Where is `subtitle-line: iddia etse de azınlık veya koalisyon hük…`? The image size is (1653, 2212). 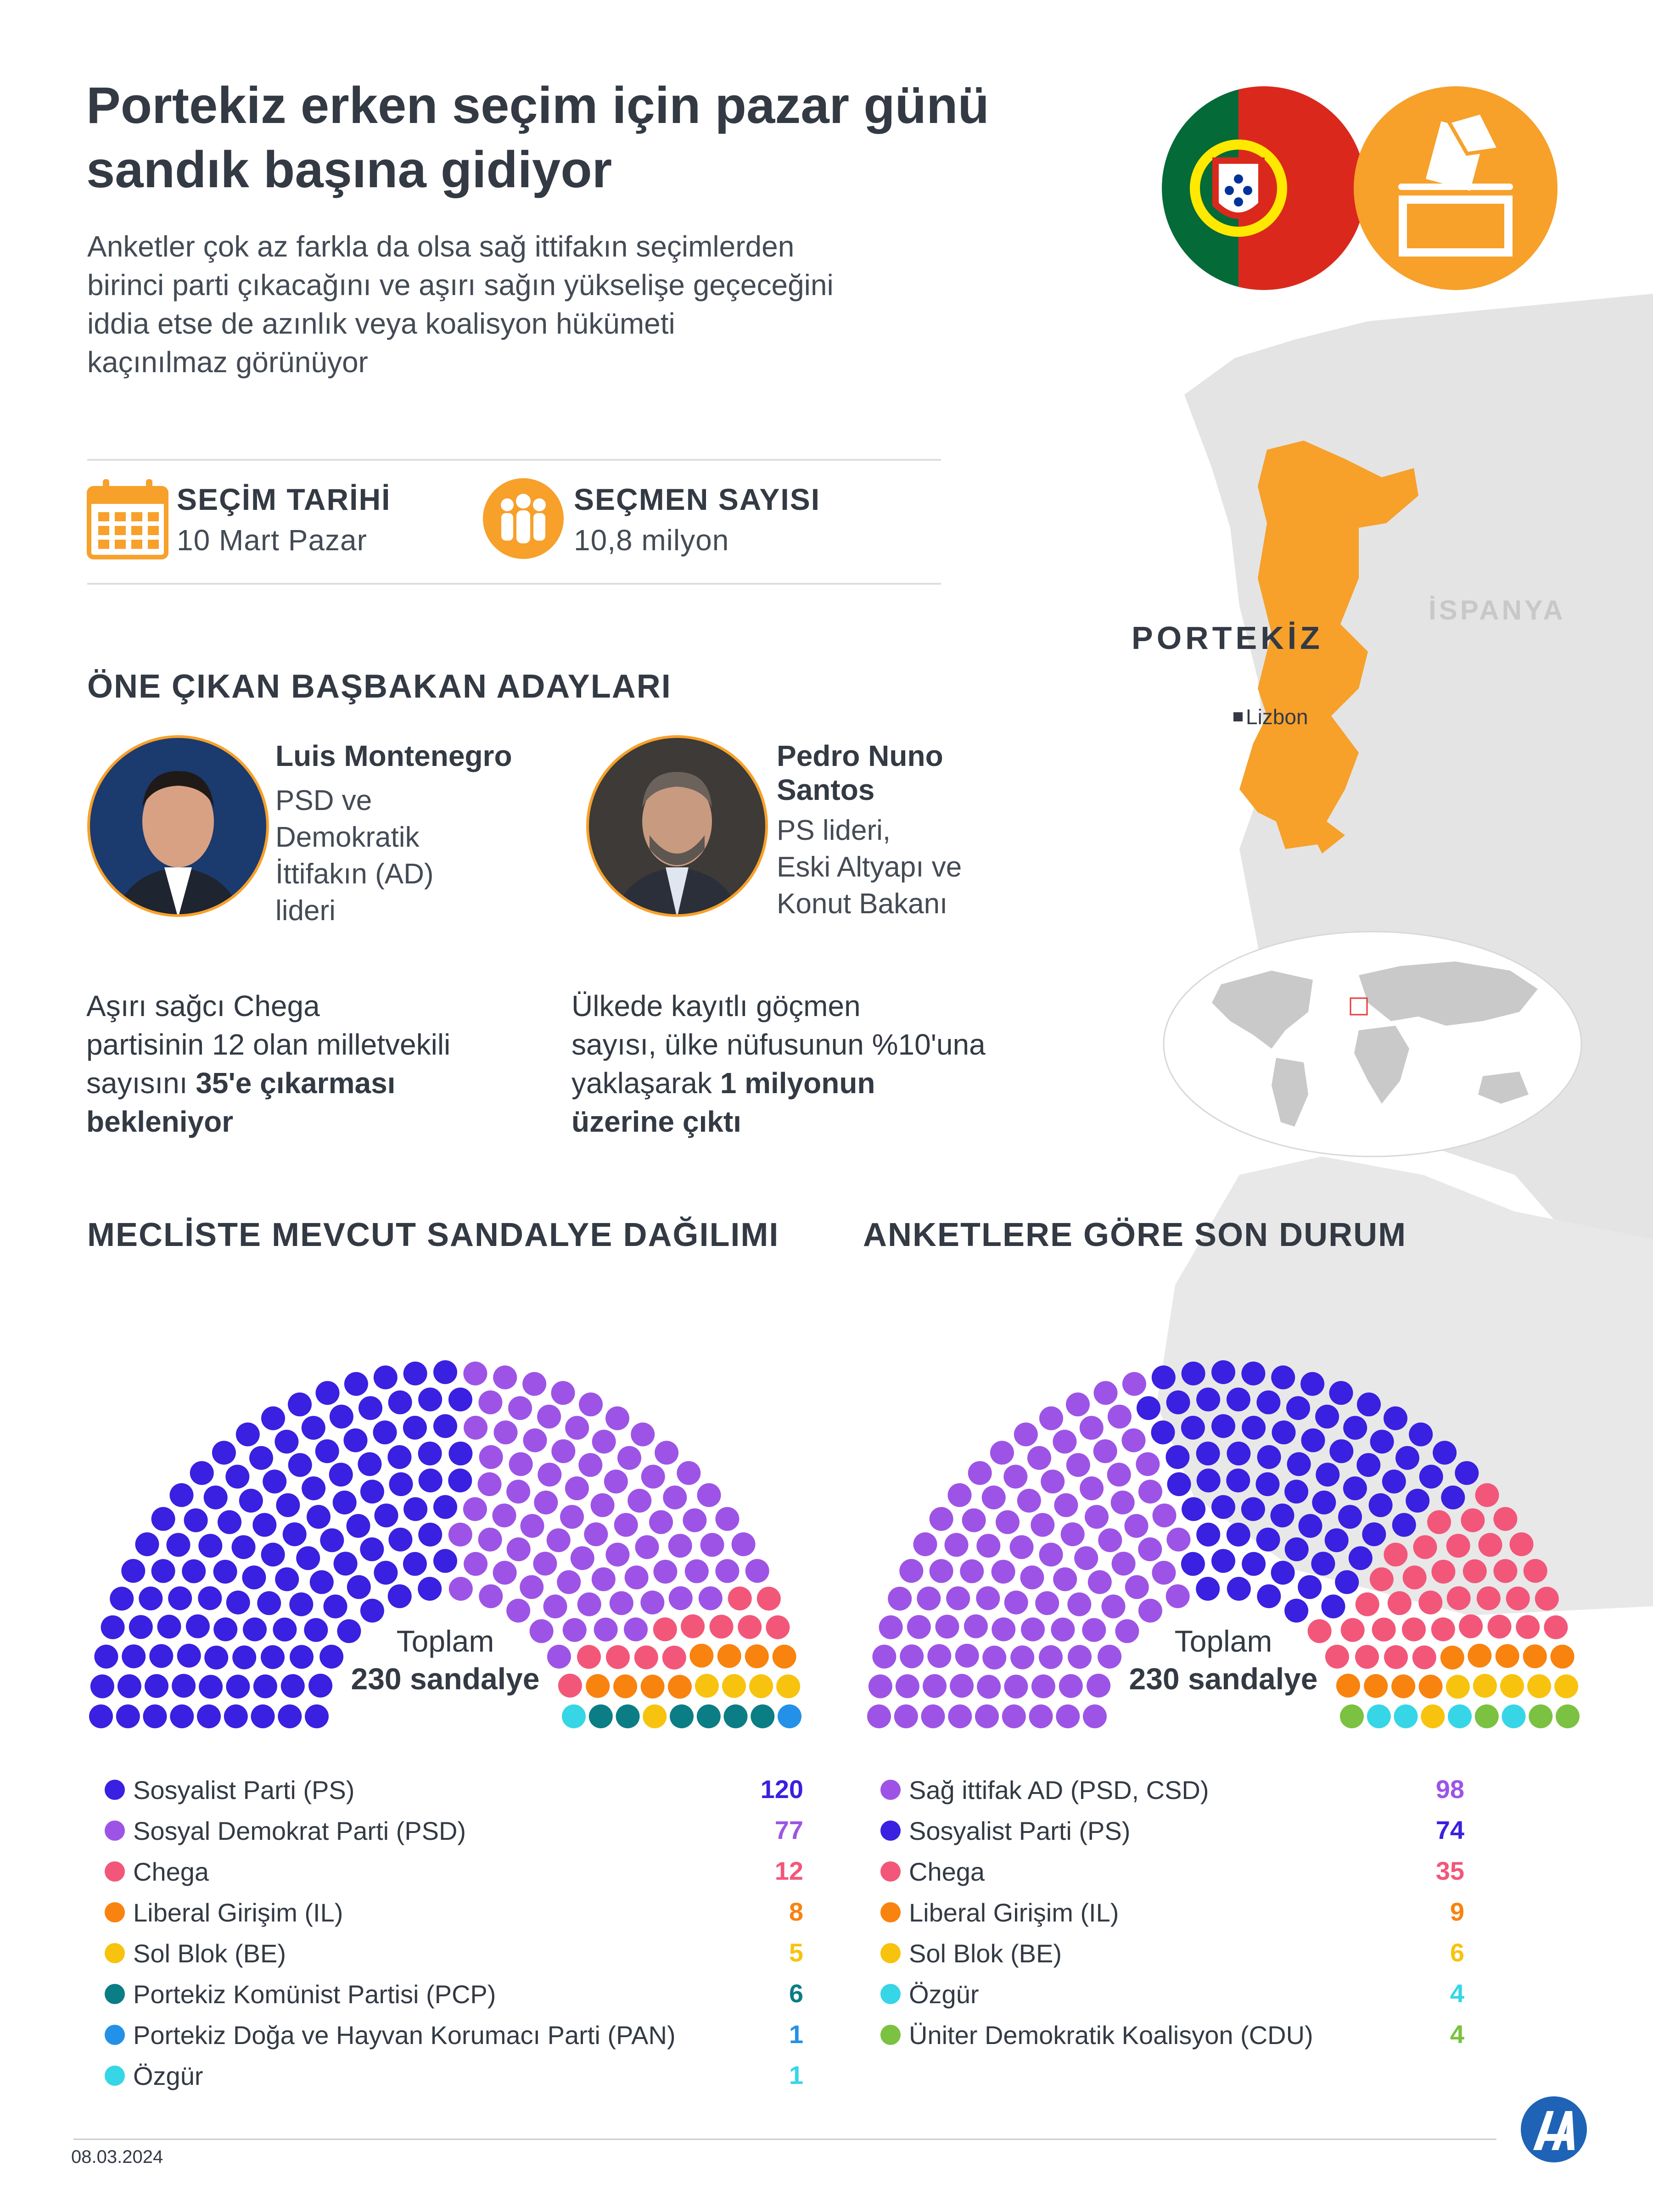 subtitle-line: iddia etse de azınlık veya koalisyon hük… is located at coordinates (381, 323).